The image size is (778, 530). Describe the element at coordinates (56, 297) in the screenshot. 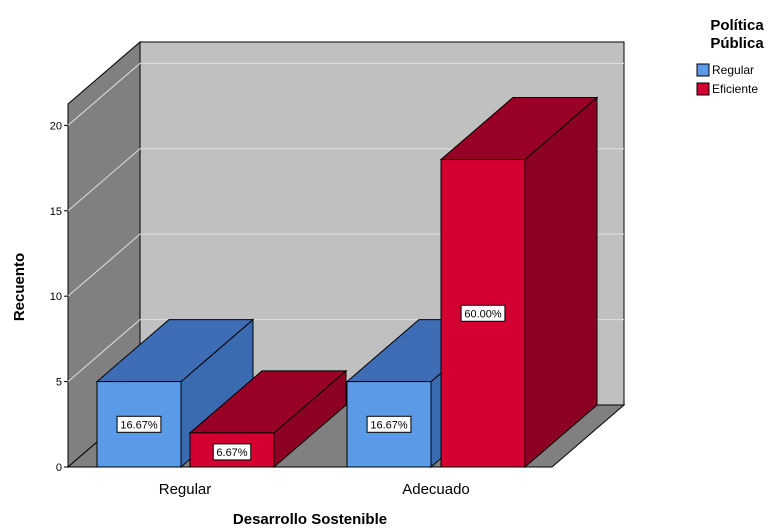

I see `y-tick-label: 10` at that location.